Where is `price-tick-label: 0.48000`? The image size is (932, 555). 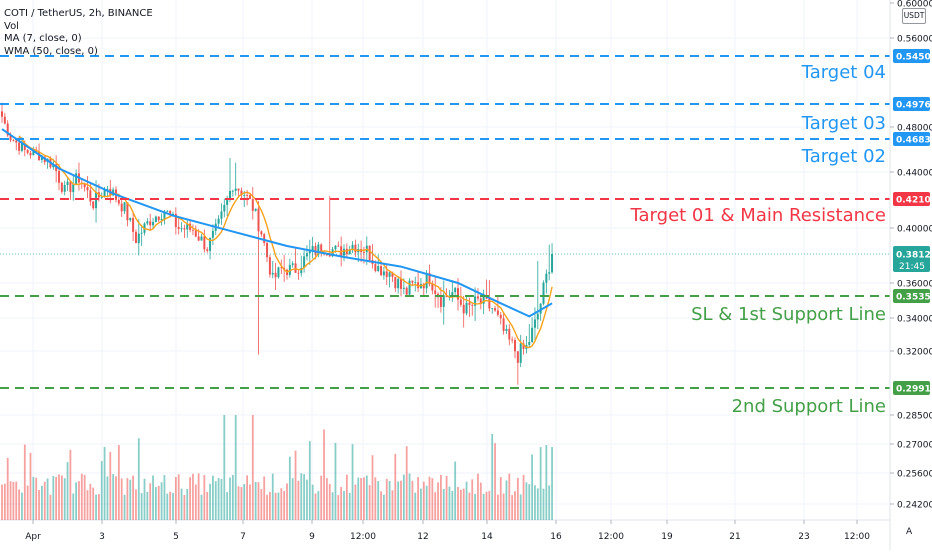
price-tick-label: 0.48000 is located at coordinates (914, 129).